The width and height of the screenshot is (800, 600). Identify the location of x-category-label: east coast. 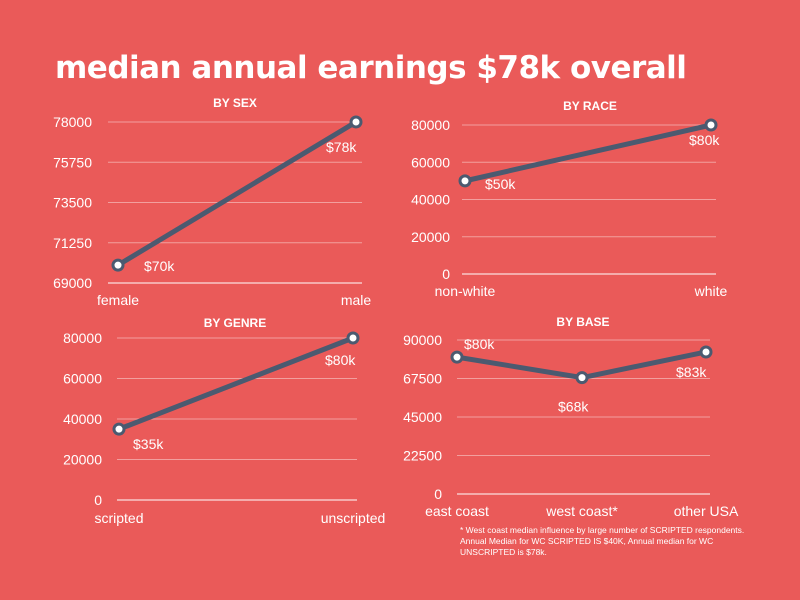
(457, 511).